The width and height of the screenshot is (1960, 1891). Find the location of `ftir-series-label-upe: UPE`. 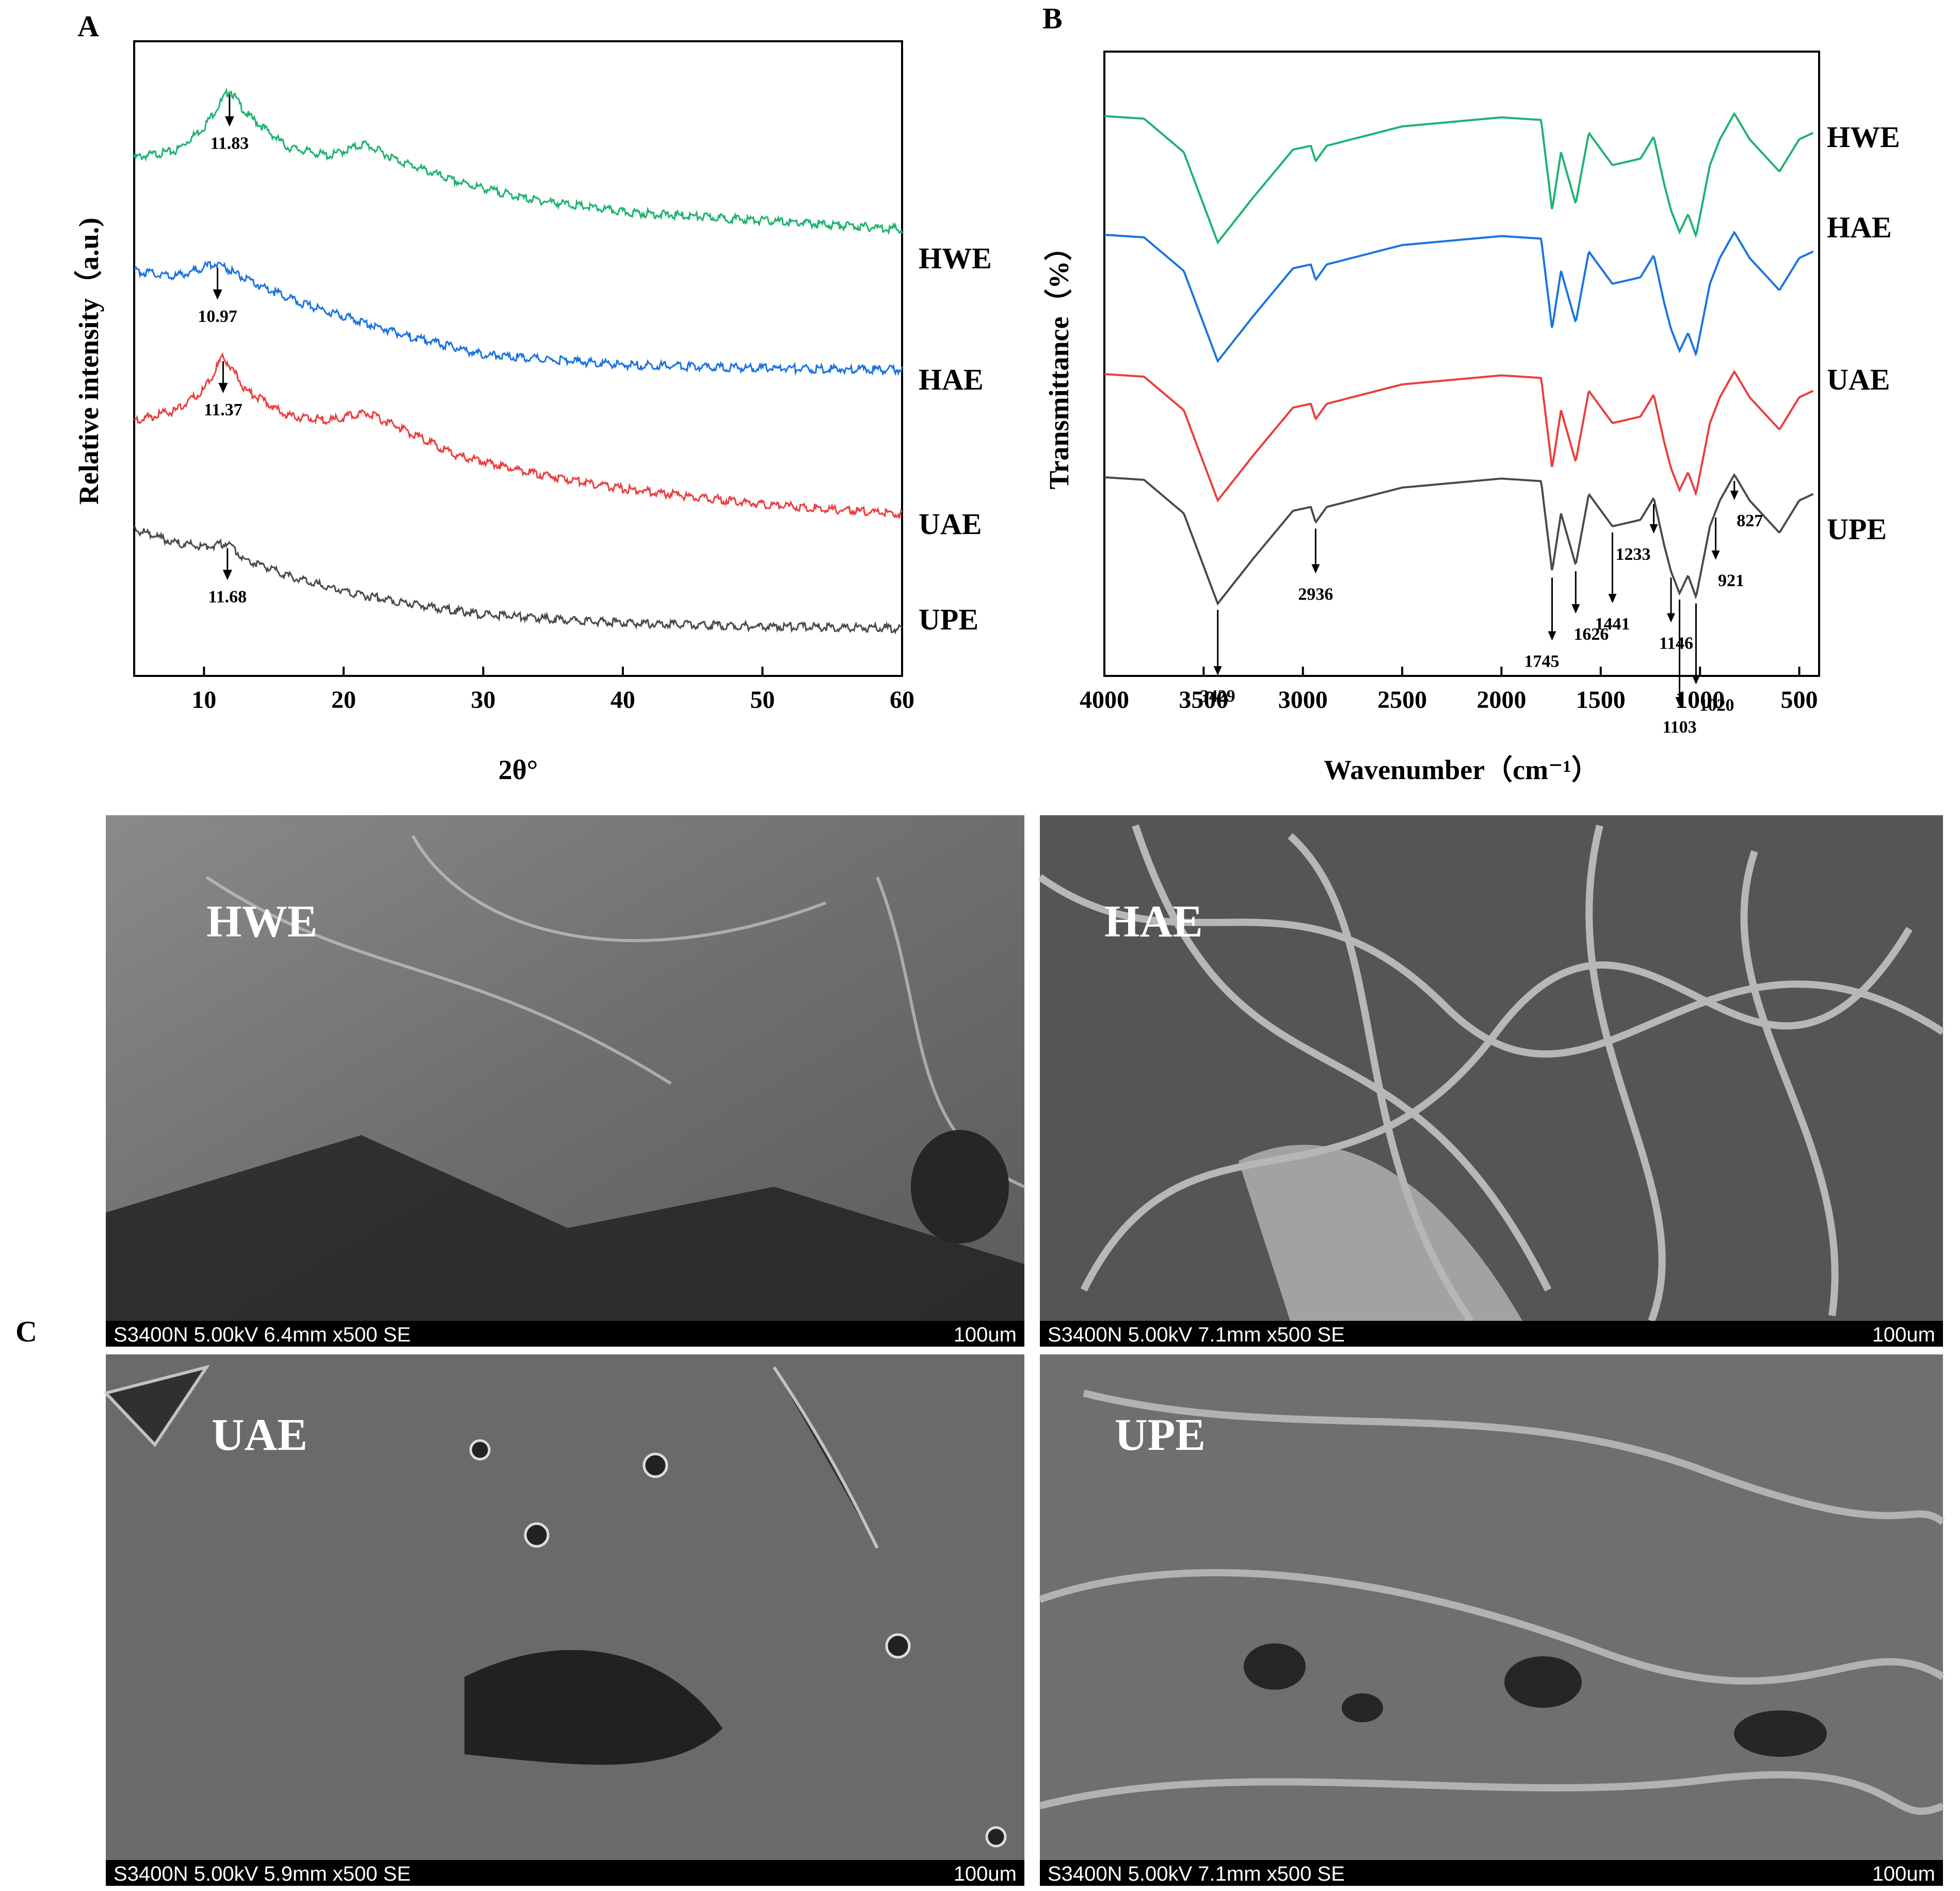

ftir-series-label-upe: UPE is located at coordinates (1857, 529).